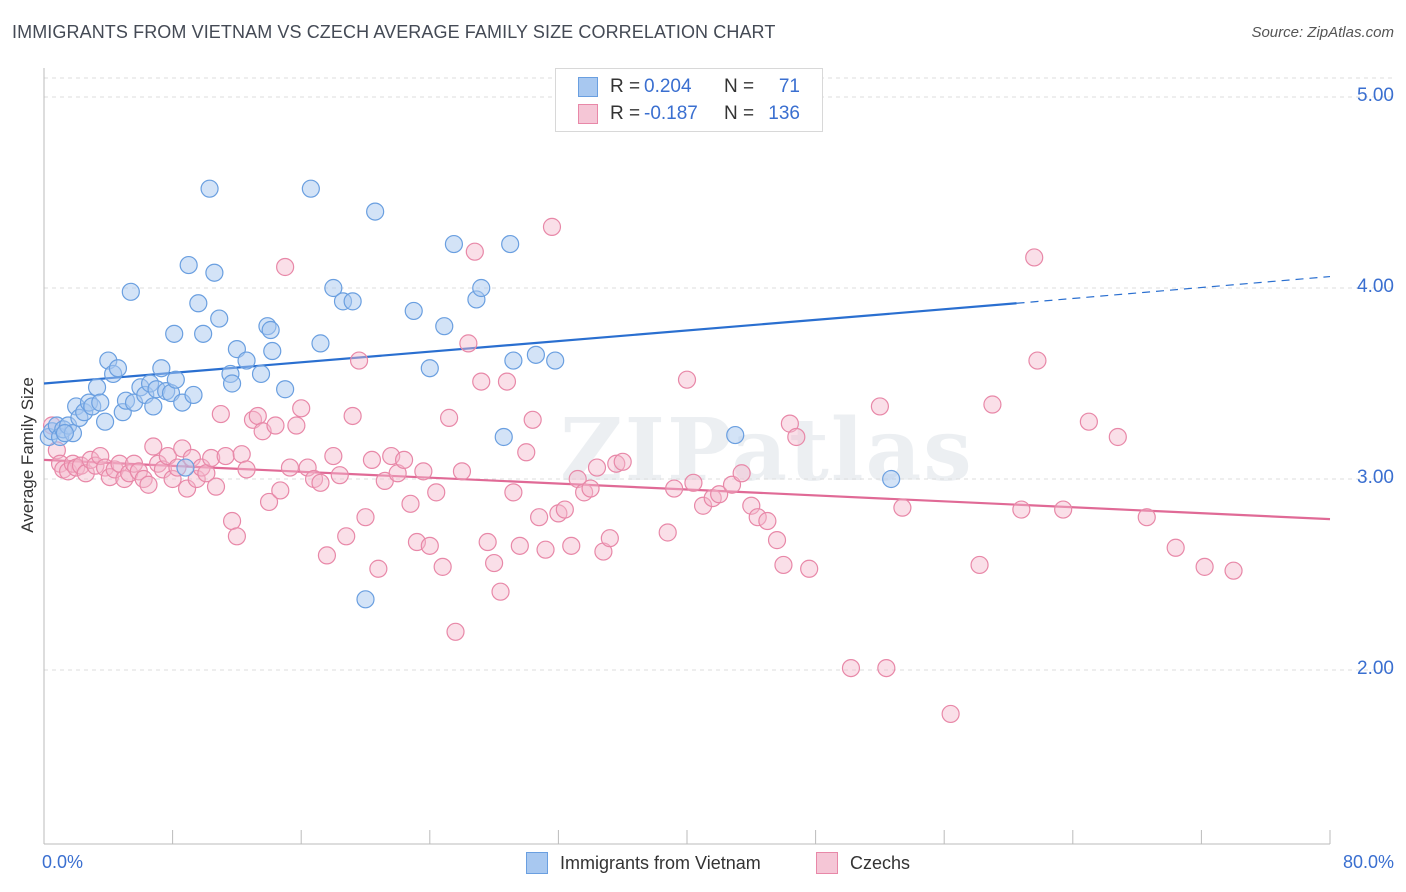  I want to click on n-value: 136, so click(784, 113).